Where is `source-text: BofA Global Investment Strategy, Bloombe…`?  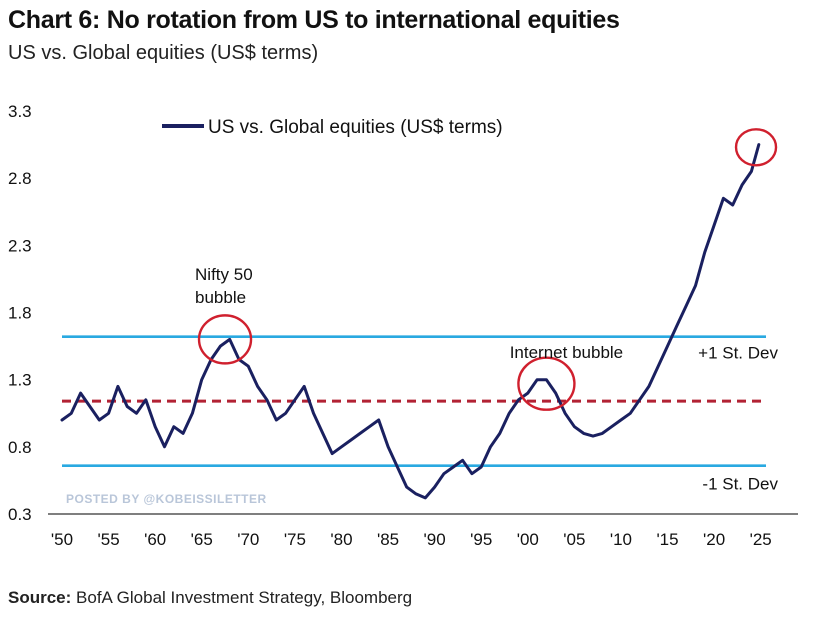 source-text: BofA Global Investment Strategy, Bloombe… is located at coordinates (244, 597).